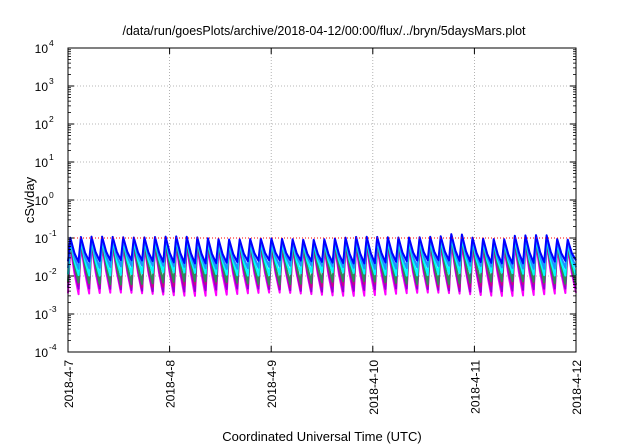 This screenshot has width=640, height=448. What do you see at coordinates (53, 309) in the screenshot?
I see `y-tick-exponent: -3` at bounding box center [53, 309].